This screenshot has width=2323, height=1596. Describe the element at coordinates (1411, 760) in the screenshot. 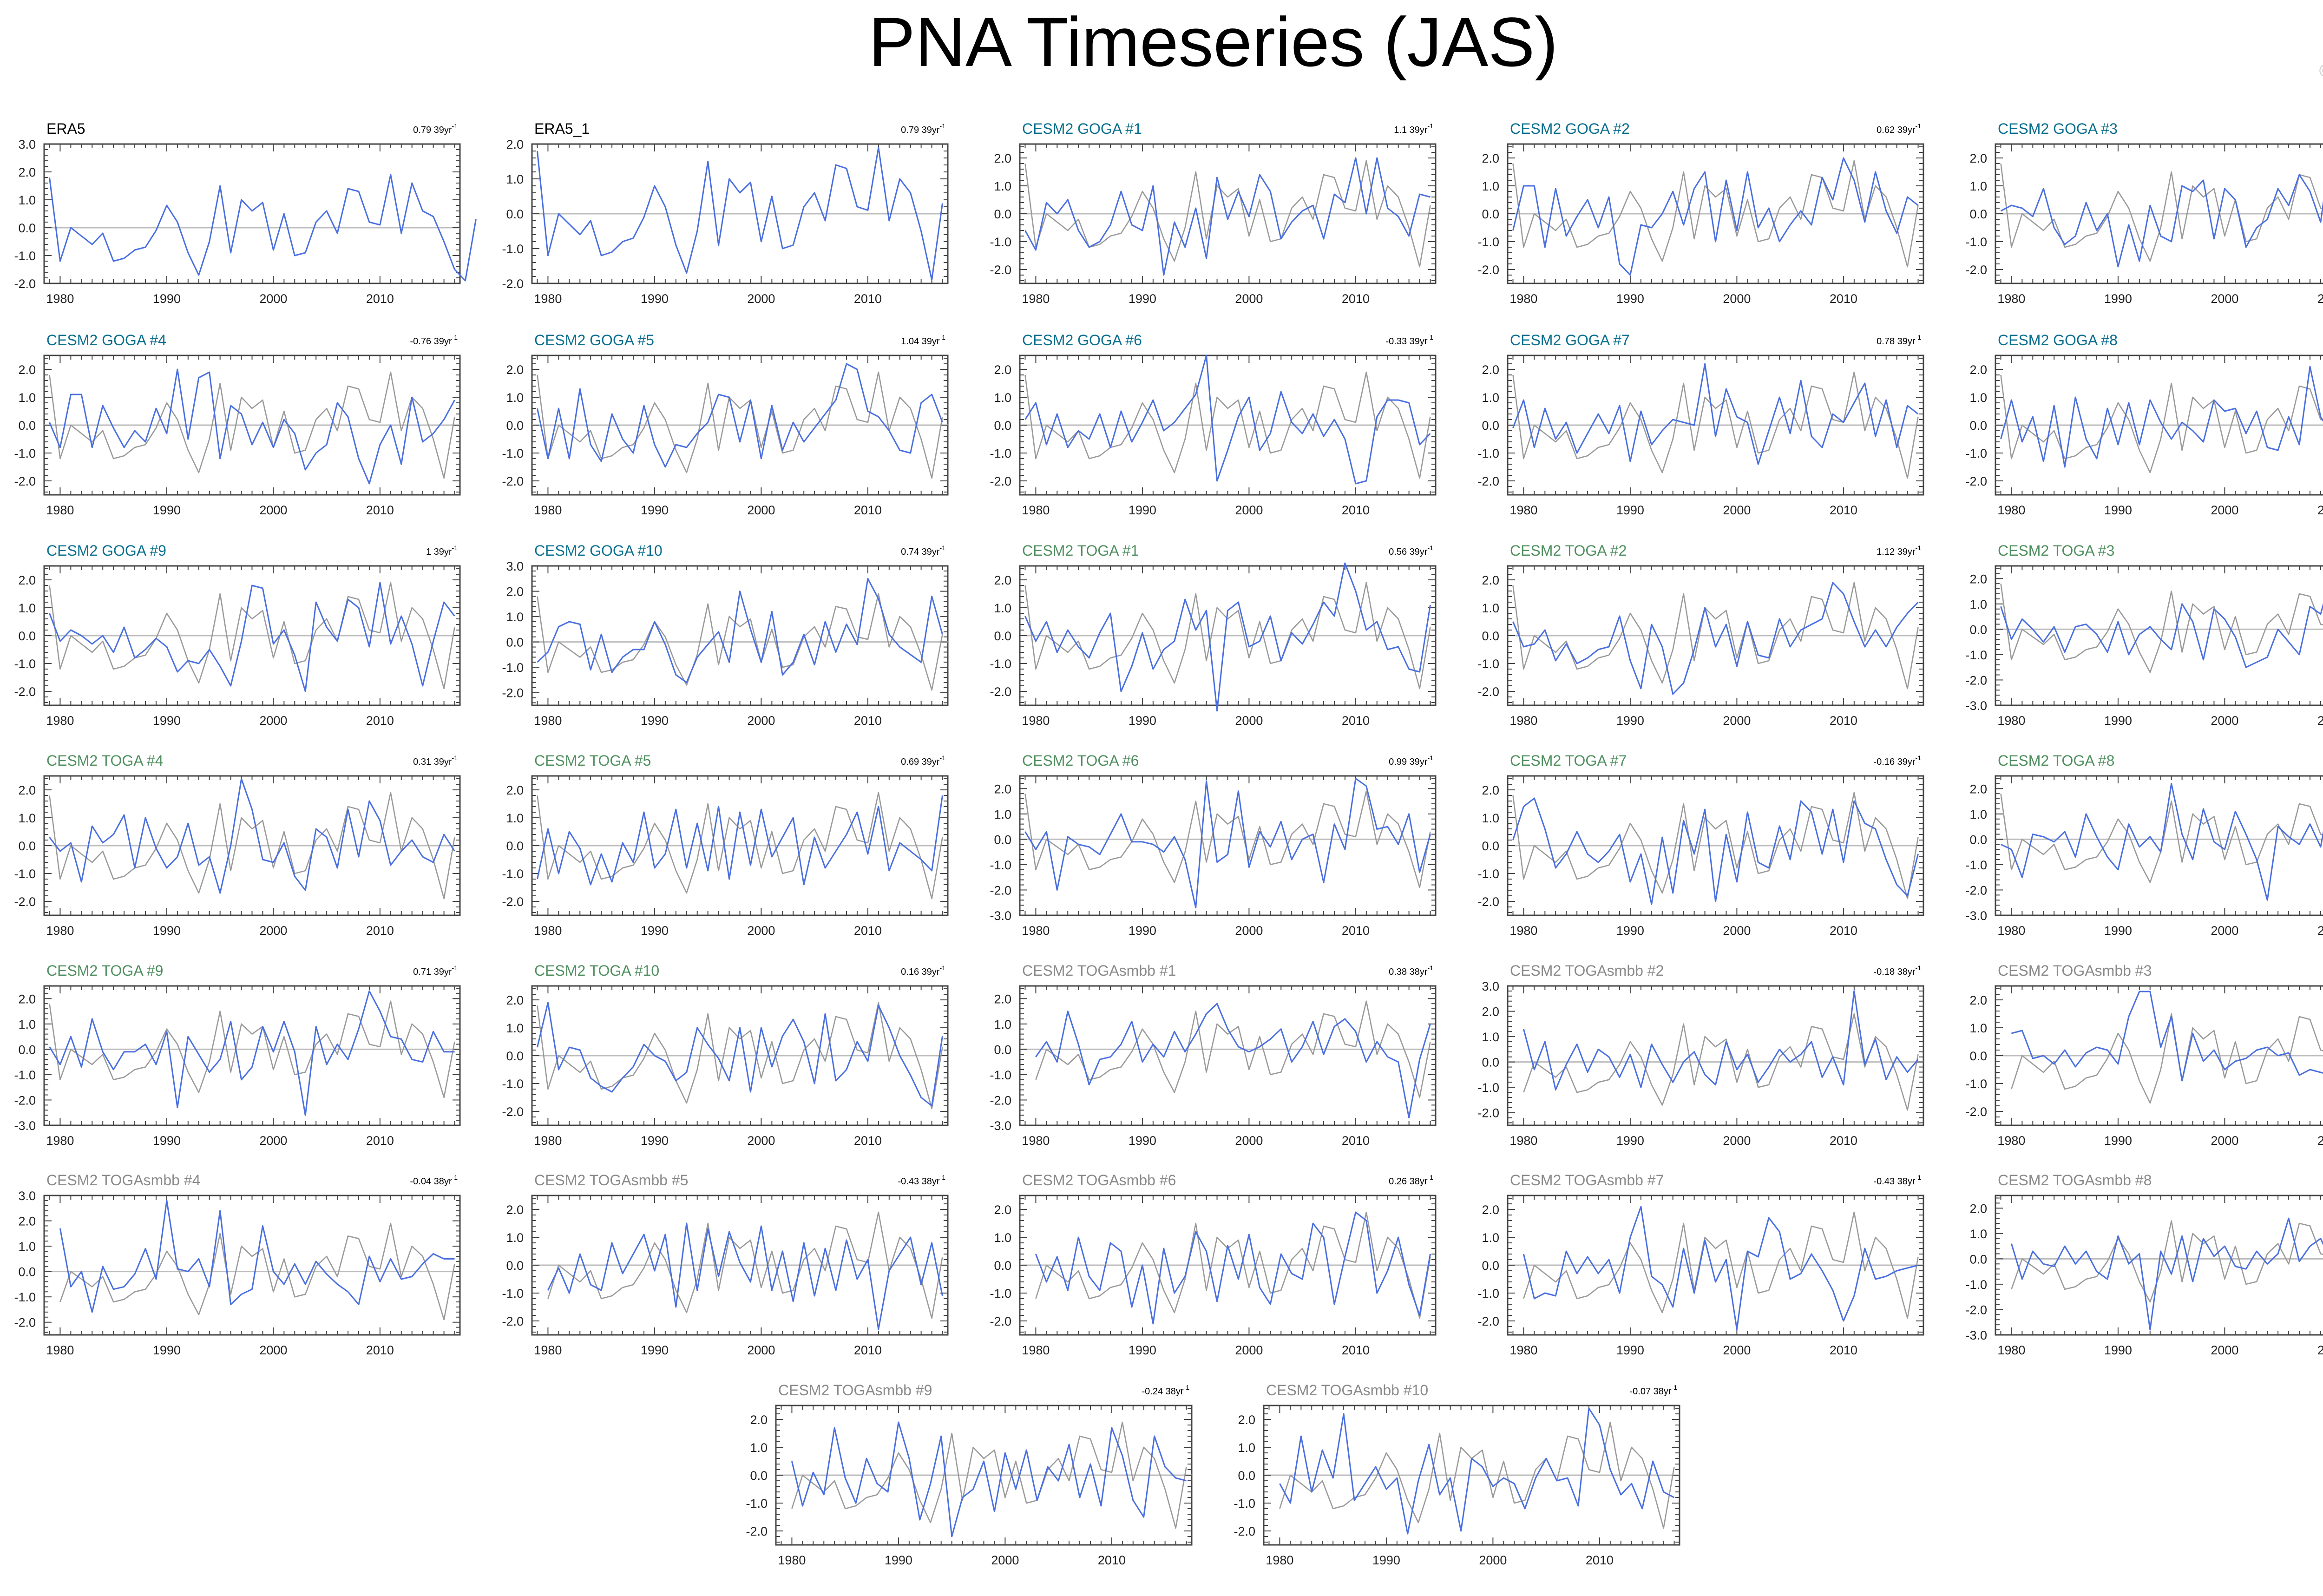

I see `trend-label: 0.99 39yr-1` at that location.